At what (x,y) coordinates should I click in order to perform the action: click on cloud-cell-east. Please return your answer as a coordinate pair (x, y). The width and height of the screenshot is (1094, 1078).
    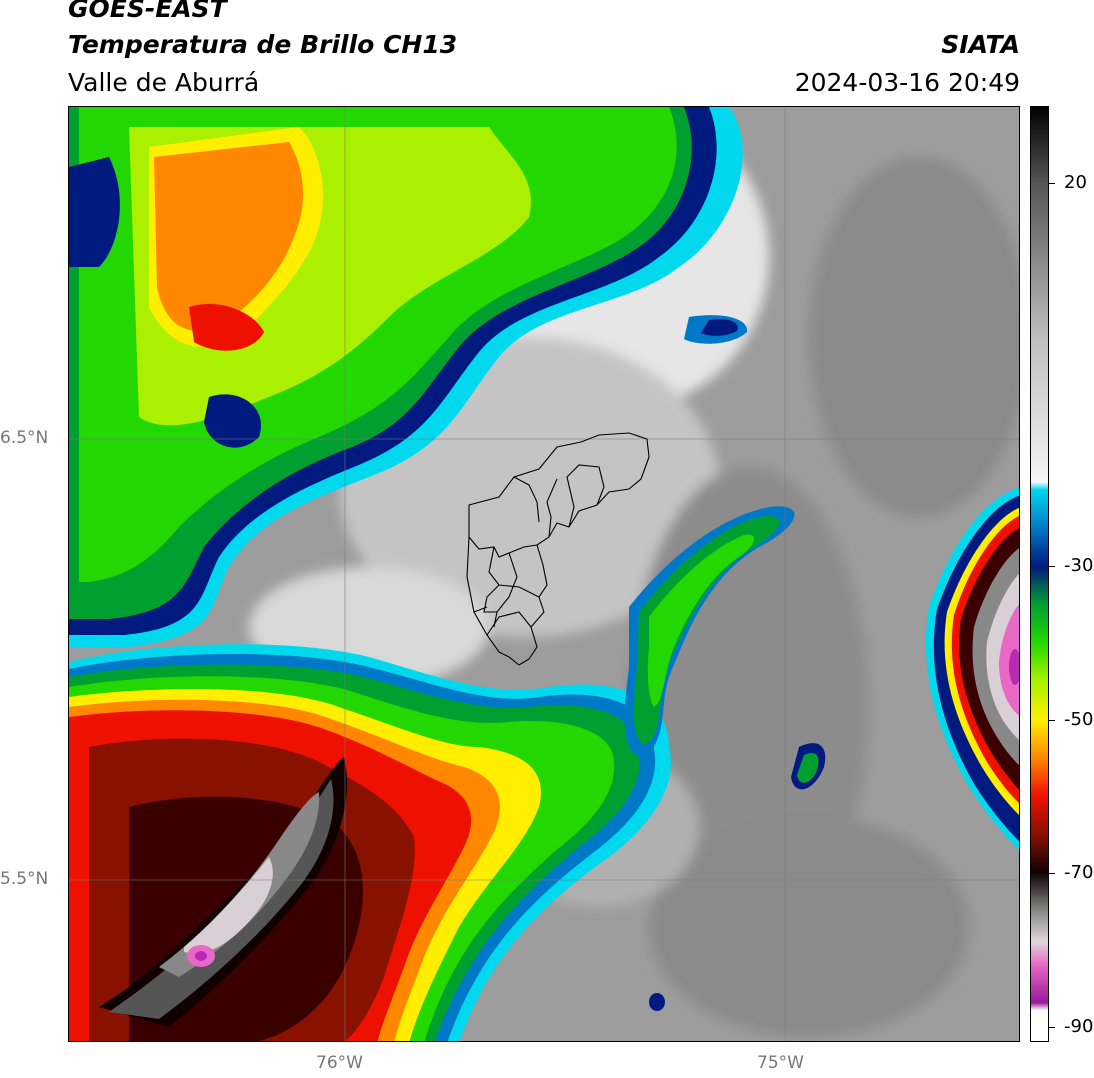
    Looking at the image, I should click on (972, 669).